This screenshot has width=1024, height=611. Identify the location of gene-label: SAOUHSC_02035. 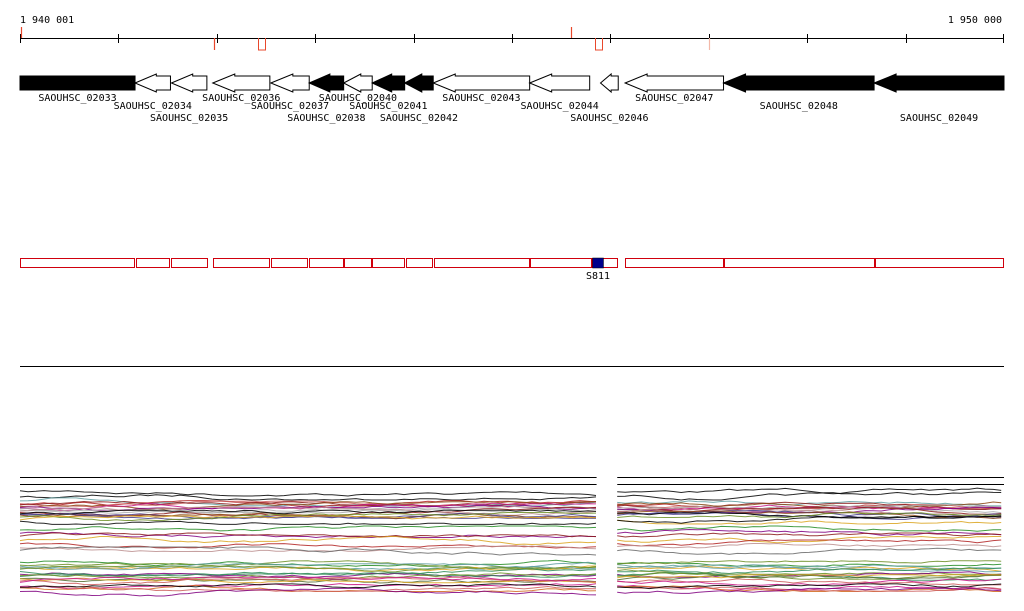
(189, 118).